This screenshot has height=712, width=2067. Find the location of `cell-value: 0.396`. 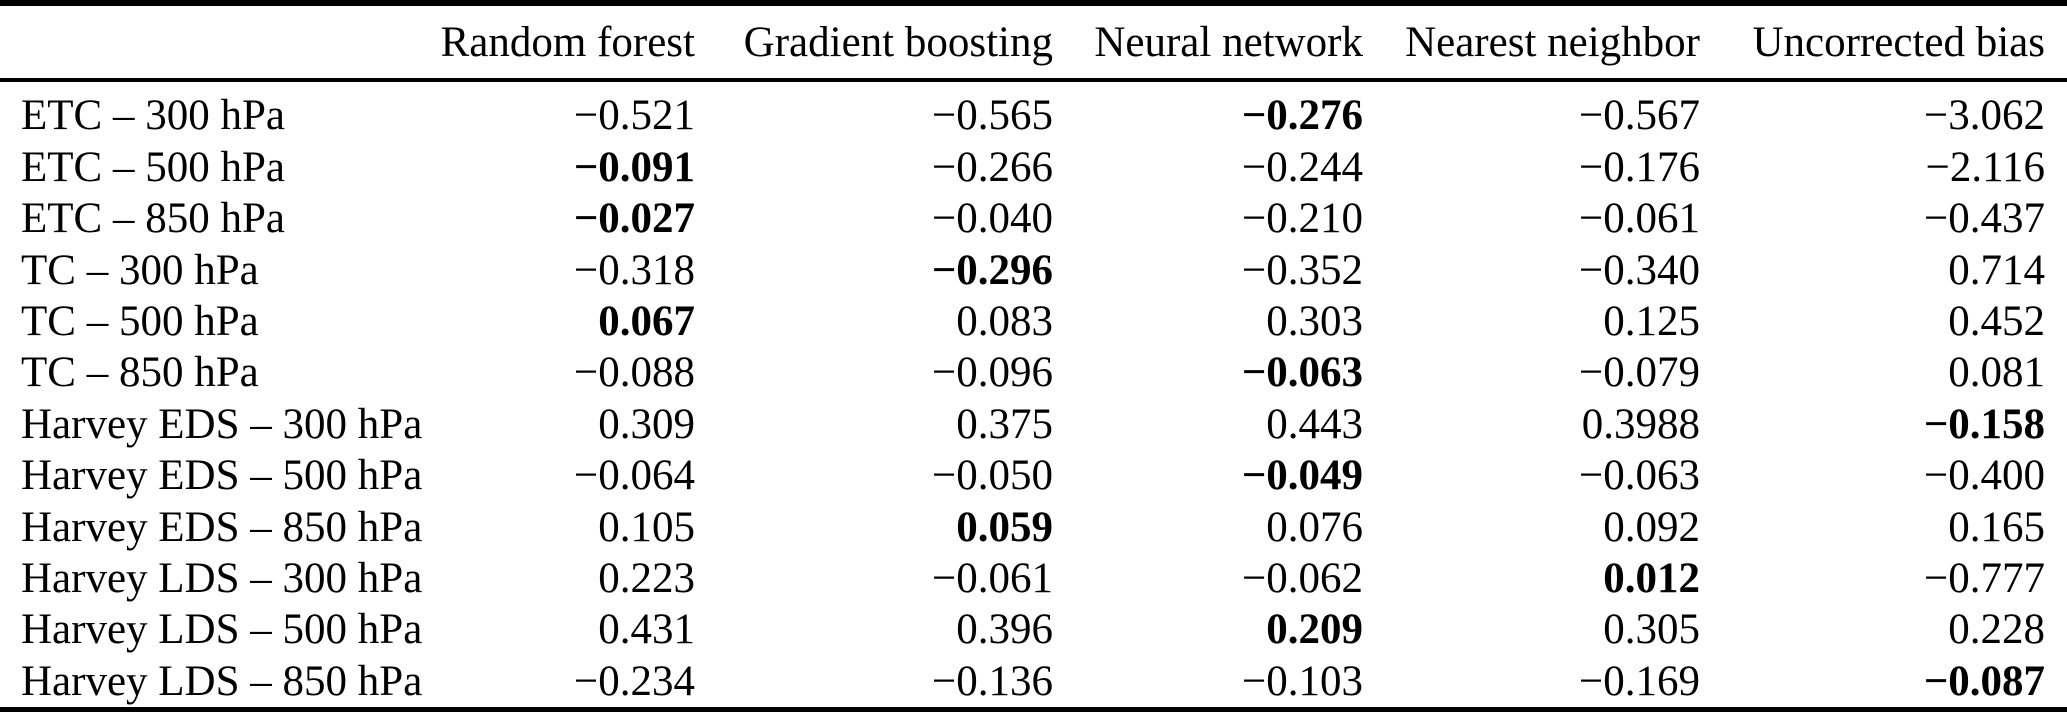

cell-value: 0.396 is located at coordinates (1004, 630).